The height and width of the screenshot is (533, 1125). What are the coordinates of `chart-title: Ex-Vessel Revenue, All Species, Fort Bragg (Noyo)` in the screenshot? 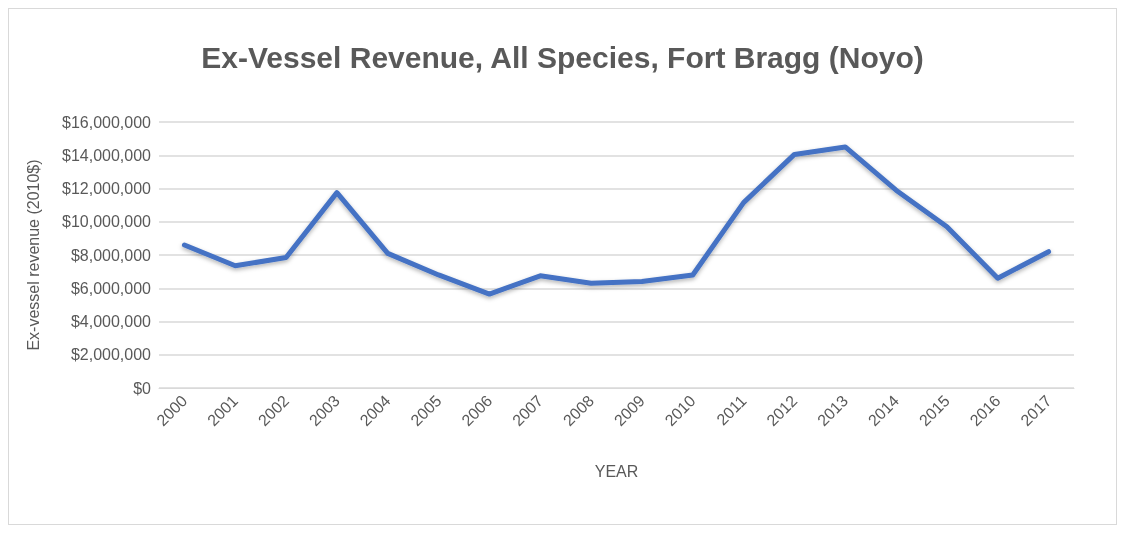 It's located at (562, 57).